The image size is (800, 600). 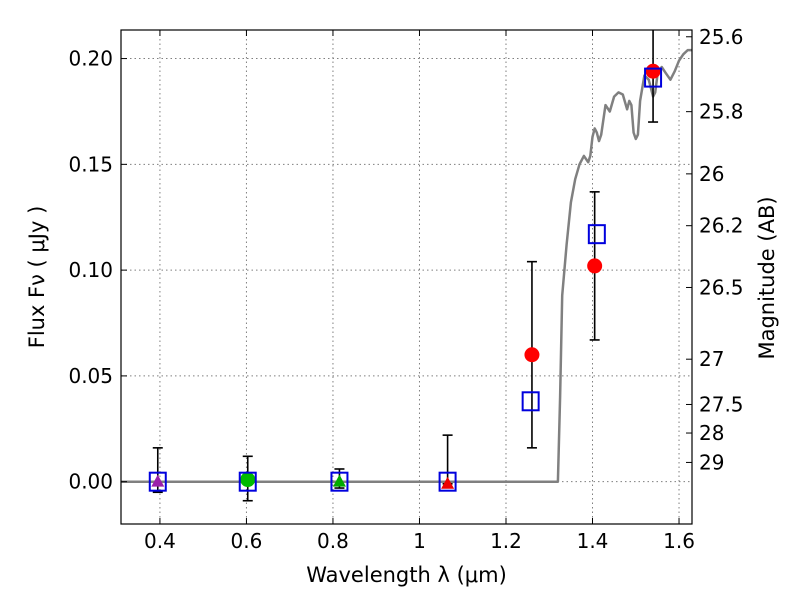 What do you see at coordinates (721, 112) in the screenshot?
I see `right-tick-label: 25.8` at bounding box center [721, 112].